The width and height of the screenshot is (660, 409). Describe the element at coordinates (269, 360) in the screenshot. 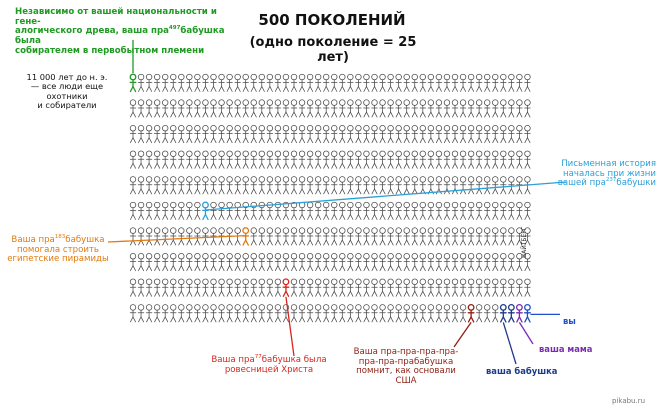

I see `christ-line1: Ваша пра77бабушка была` at that location.